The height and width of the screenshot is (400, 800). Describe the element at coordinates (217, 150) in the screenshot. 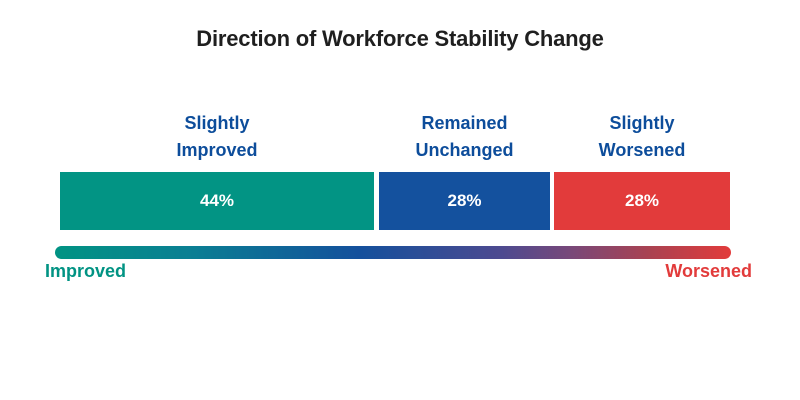

I see `category-label-line2: Improved` at that location.